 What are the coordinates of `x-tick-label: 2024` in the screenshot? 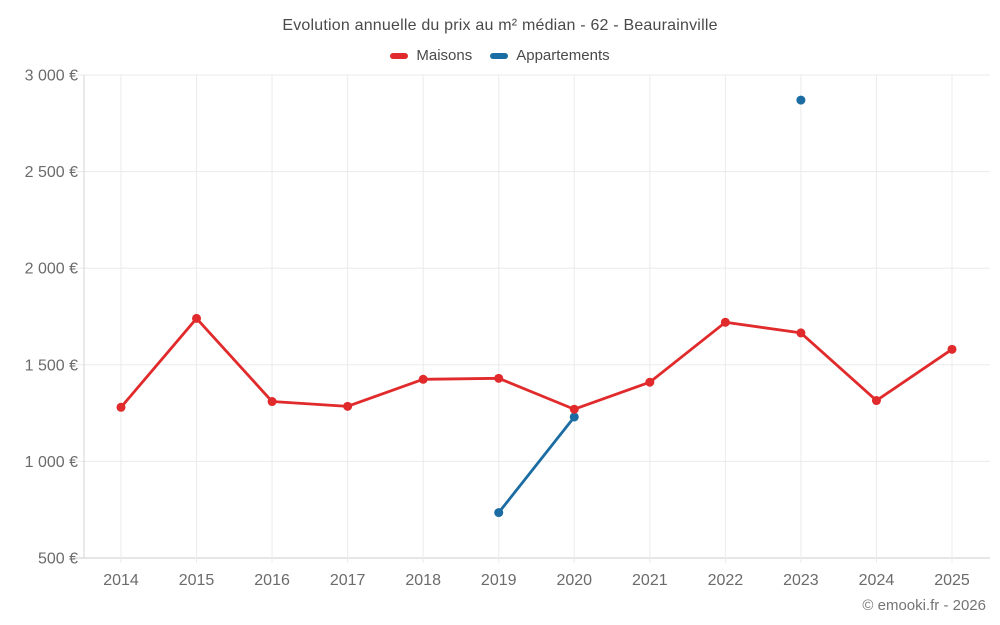 It's located at (877, 580).